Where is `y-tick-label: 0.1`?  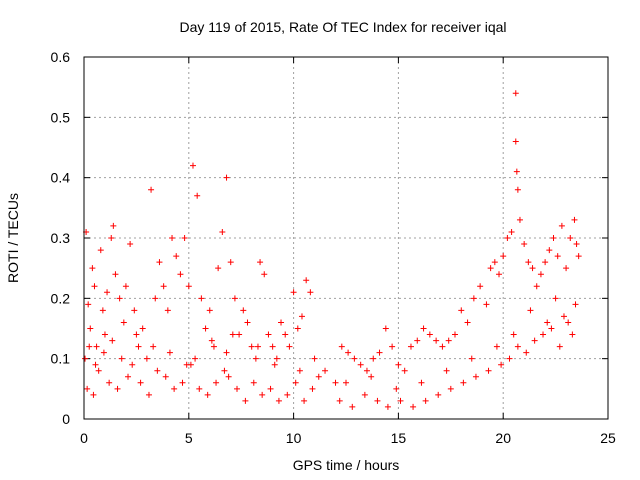 y-tick-label: 0.1 is located at coordinates (61, 359).